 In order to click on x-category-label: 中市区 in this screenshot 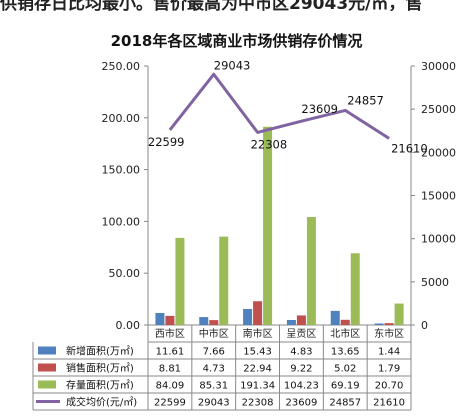, I will do `click(214, 333)`.